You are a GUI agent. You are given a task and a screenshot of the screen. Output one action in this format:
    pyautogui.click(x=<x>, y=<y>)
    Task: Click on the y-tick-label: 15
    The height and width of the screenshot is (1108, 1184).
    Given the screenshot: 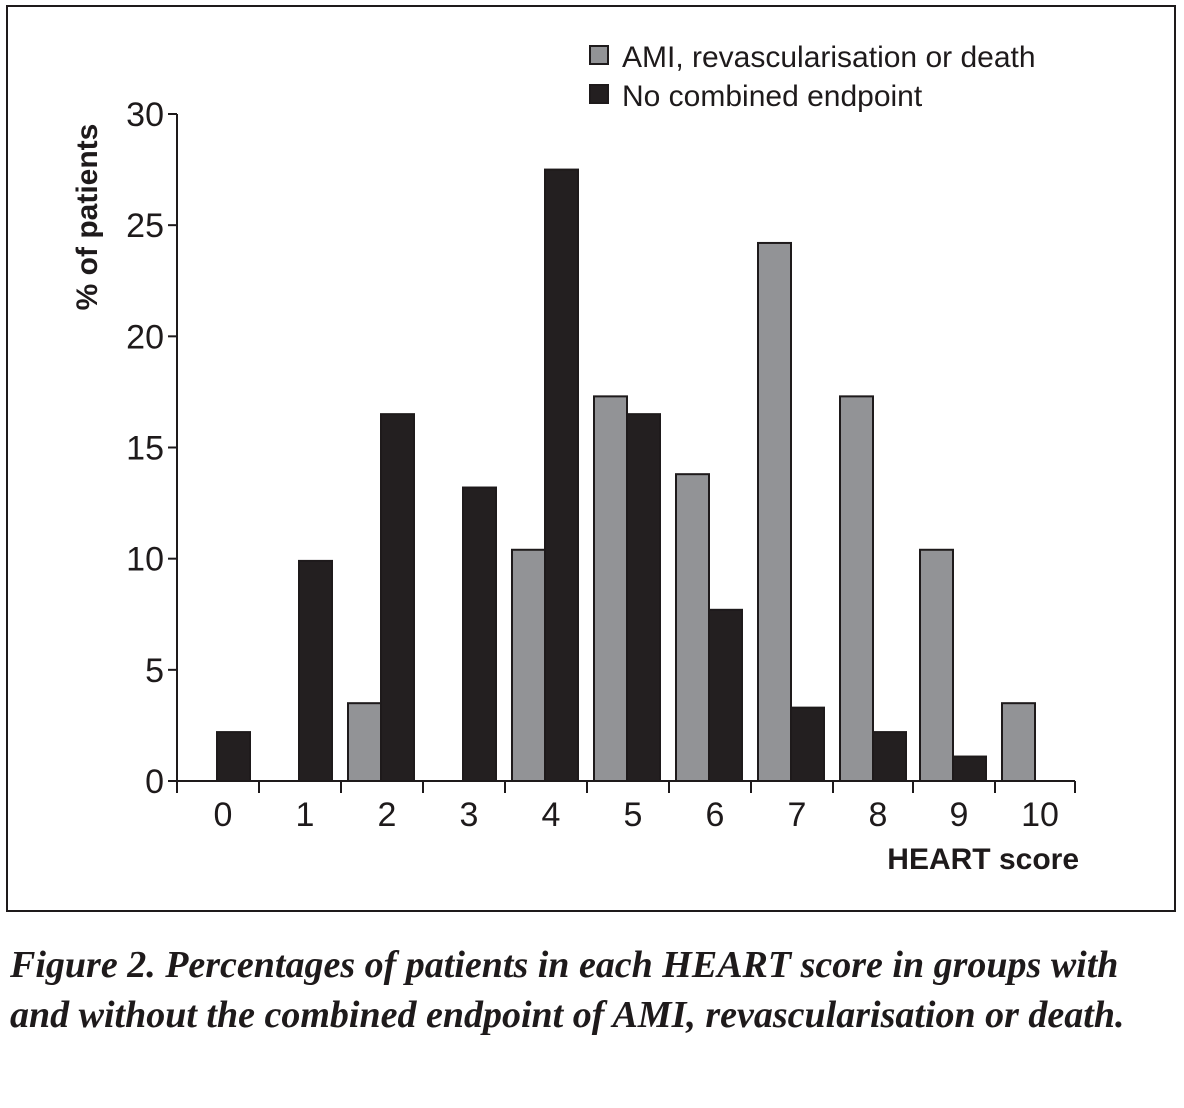 What is the action you would take?
    pyautogui.click(x=145, y=449)
    